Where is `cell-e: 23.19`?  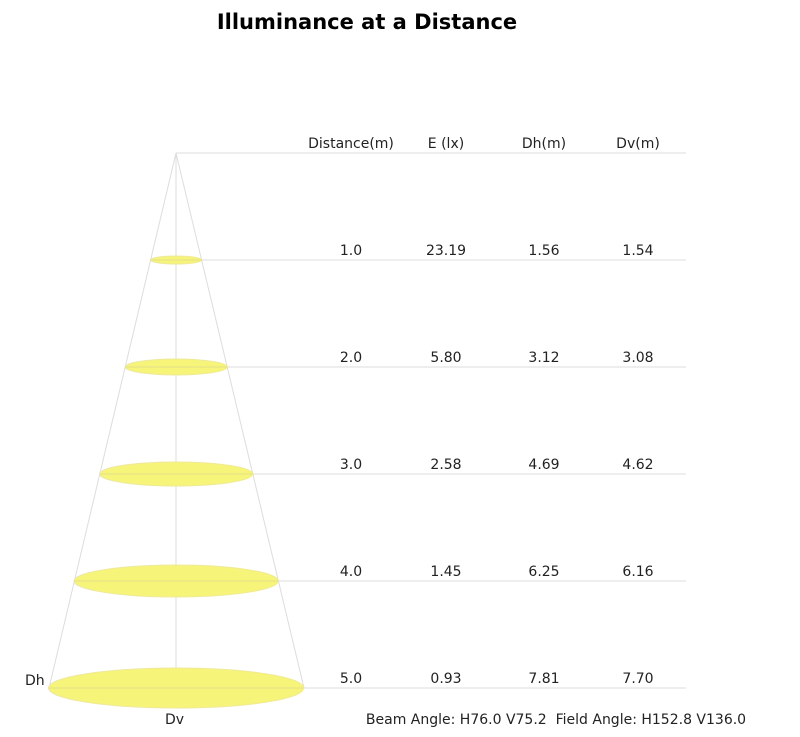
cell-e: 23.19 is located at coordinates (446, 251).